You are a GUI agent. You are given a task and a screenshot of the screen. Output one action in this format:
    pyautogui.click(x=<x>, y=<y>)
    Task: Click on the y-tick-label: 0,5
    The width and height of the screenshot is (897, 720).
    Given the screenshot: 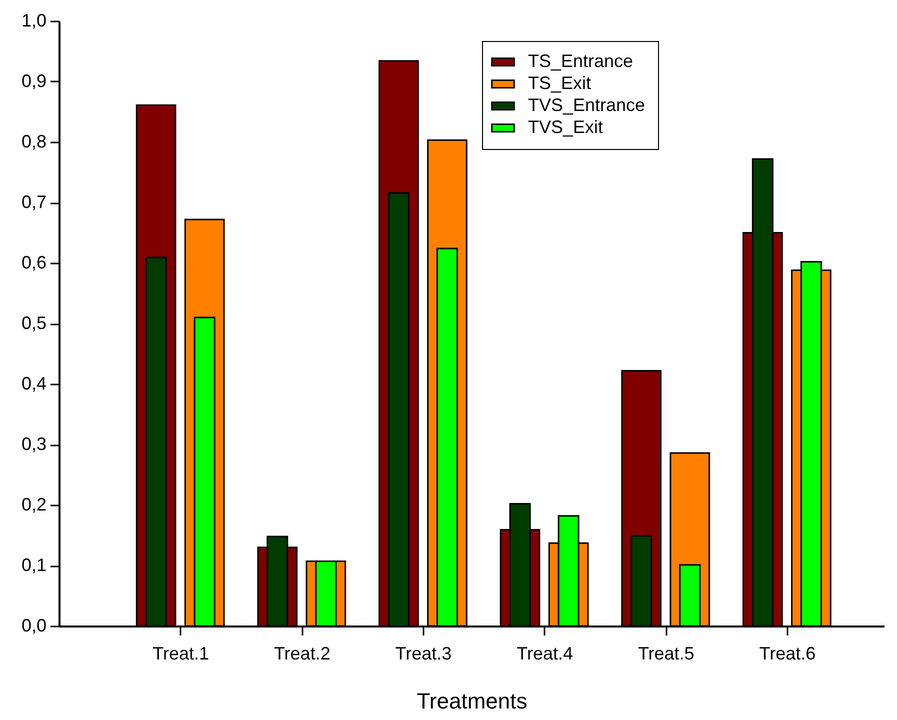 What is the action you would take?
    pyautogui.click(x=33, y=323)
    